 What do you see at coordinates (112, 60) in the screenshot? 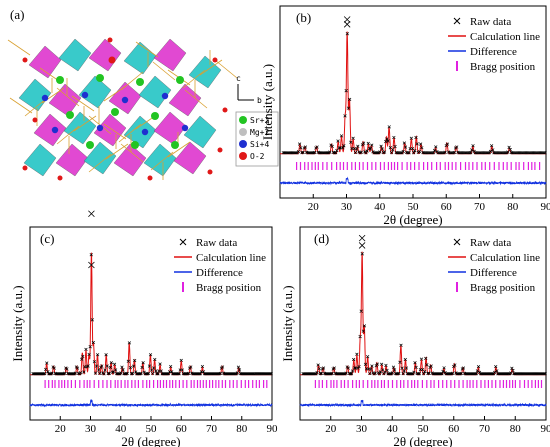
I see `o-atom-top` at bounding box center [112, 60].